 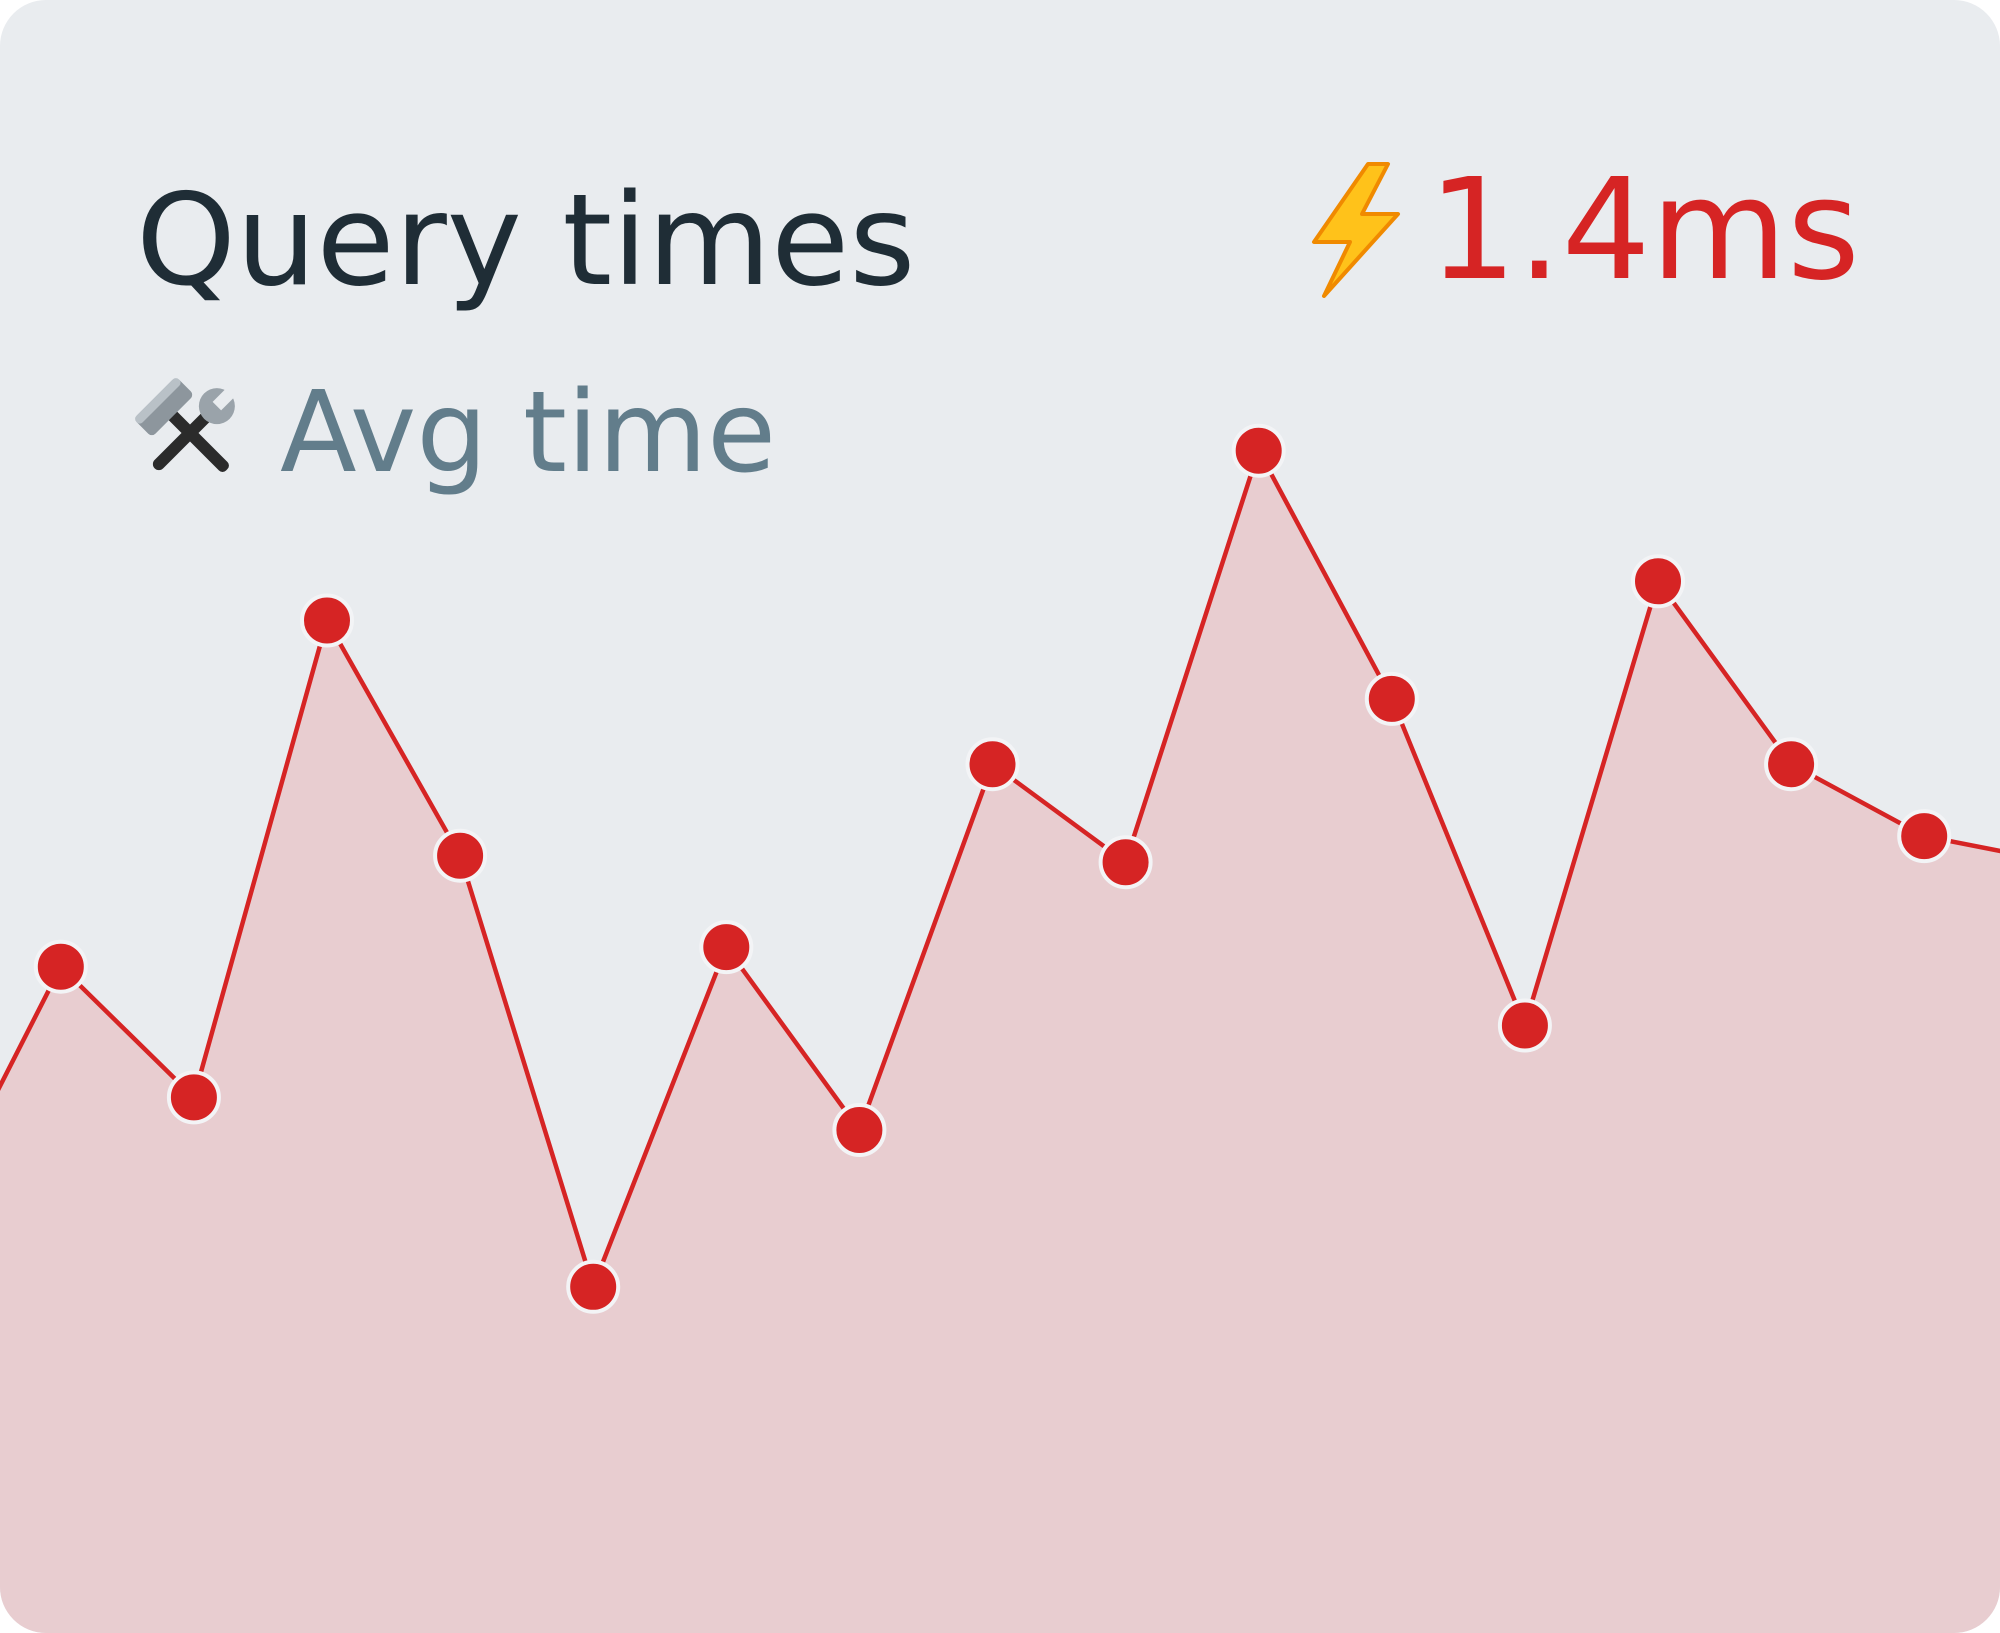 I want to click on card-subtitle: Avg time, so click(x=453, y=433).